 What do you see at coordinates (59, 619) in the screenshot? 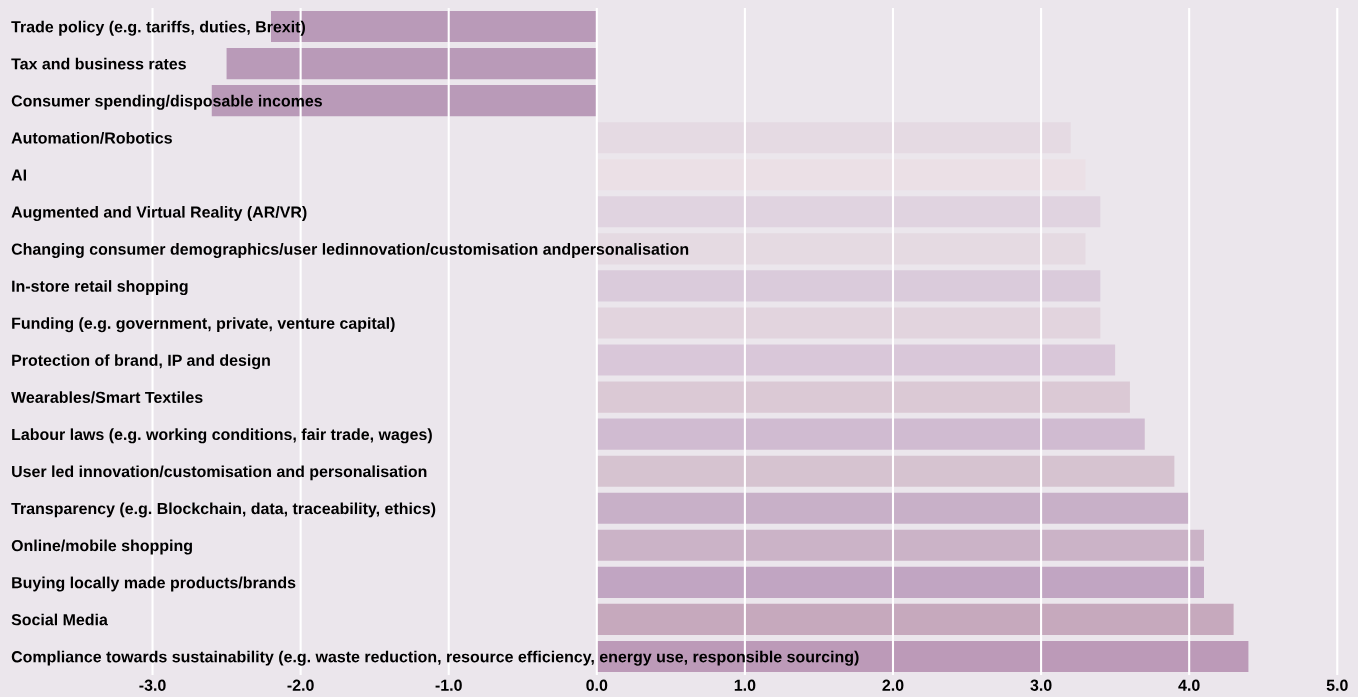
I see `y-tick-label: Social Media` at bounding box center [59, 619].